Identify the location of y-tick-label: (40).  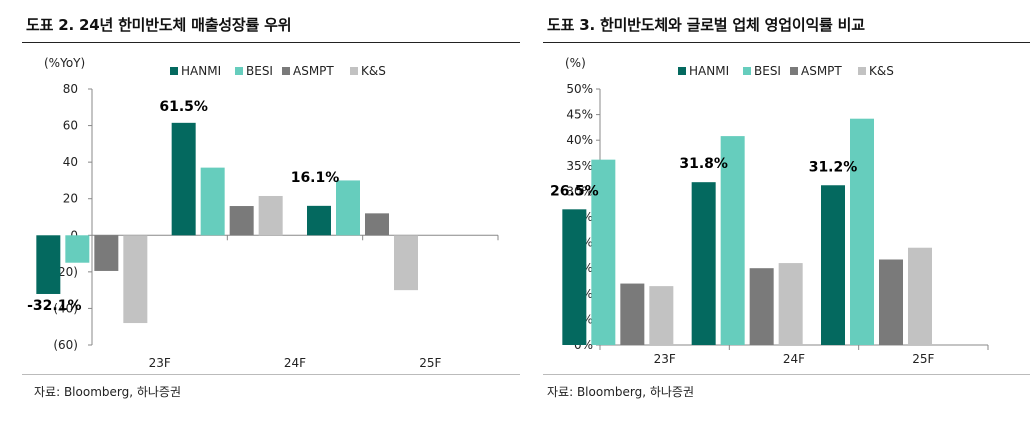
(65, 308).